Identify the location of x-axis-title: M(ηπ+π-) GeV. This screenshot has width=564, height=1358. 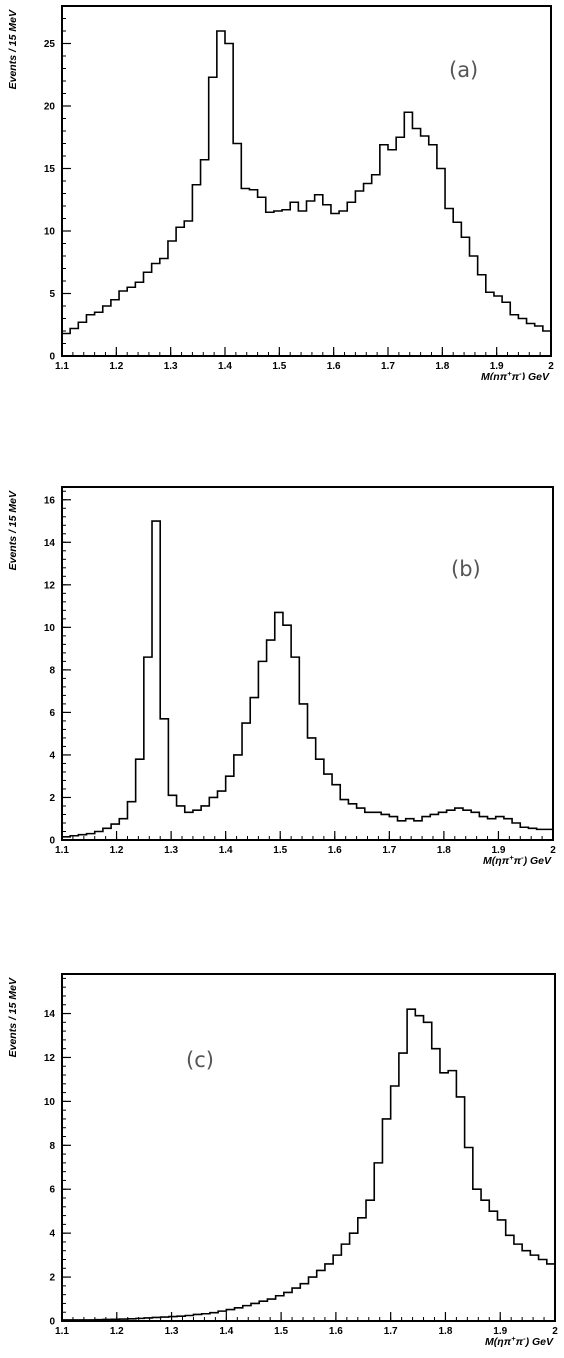
(519, 1341).